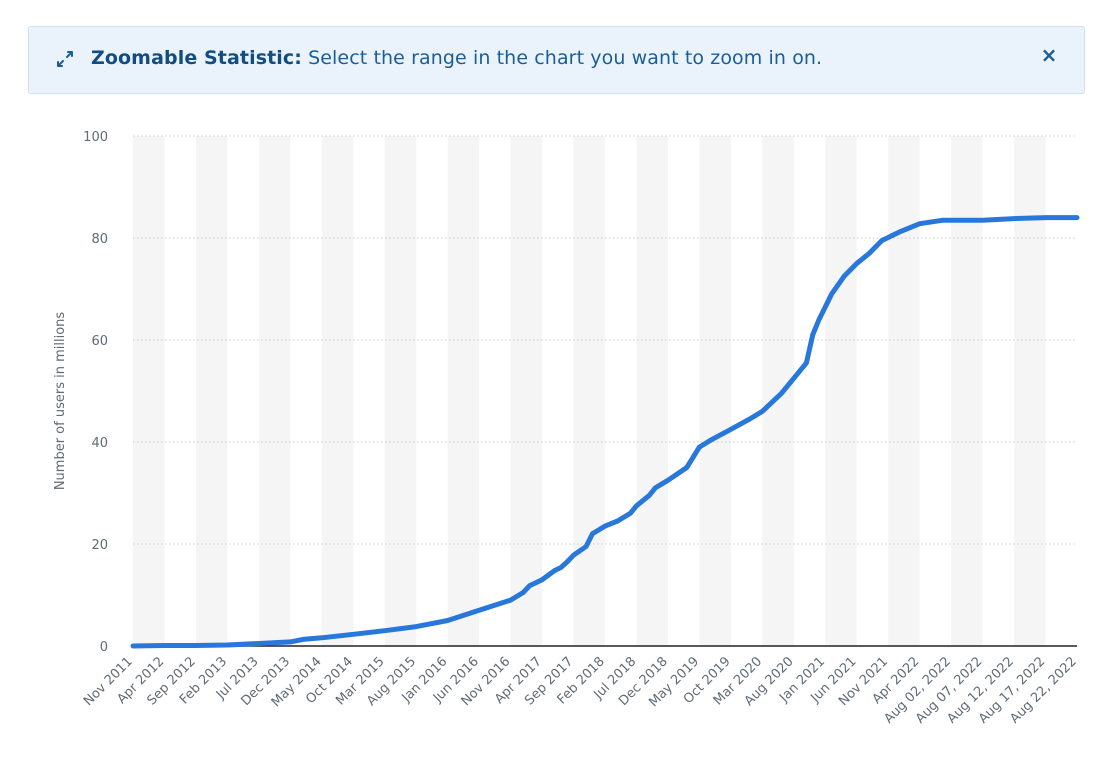  What do you see at coordinates (99, 341) in the screenshot?
I see `y-tick-label: 60` at bounding box center [99, 341].